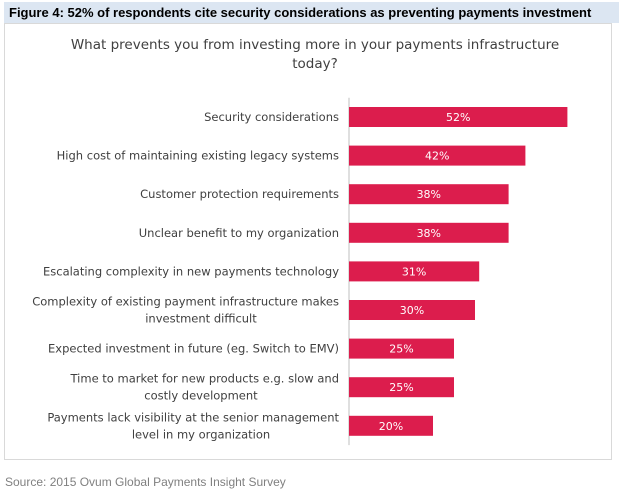 Image resolution: width=625 pixels, height=496 pixels. Describe the element at coordinates (239, 194) in the screenshot. I see `category-label-2-line-0: Customer protection requirements` at that location.